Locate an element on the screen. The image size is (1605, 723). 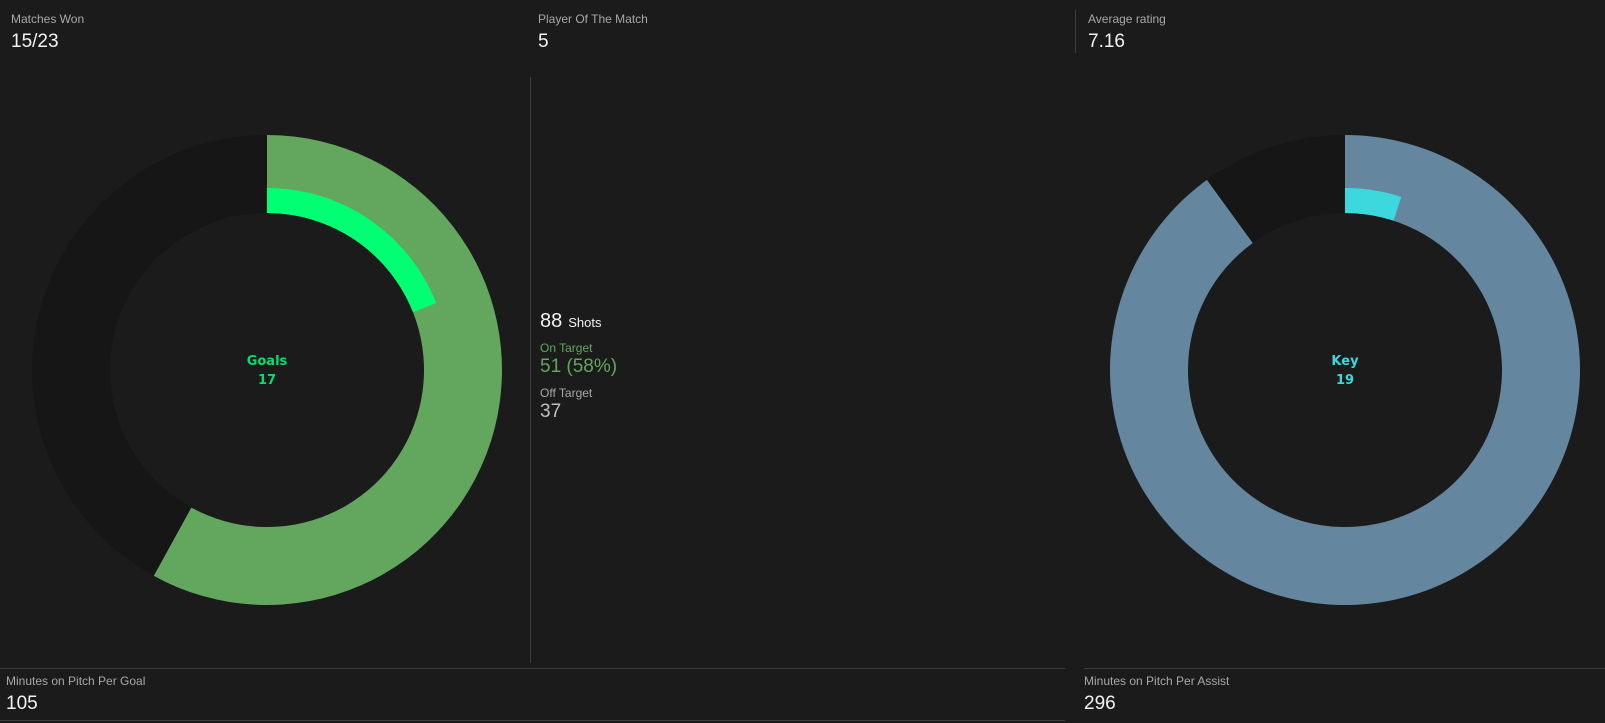
minutes-per-assist-stat: Minutes on Pitch Per Assist 296 is located at coordinates (1156, 694).